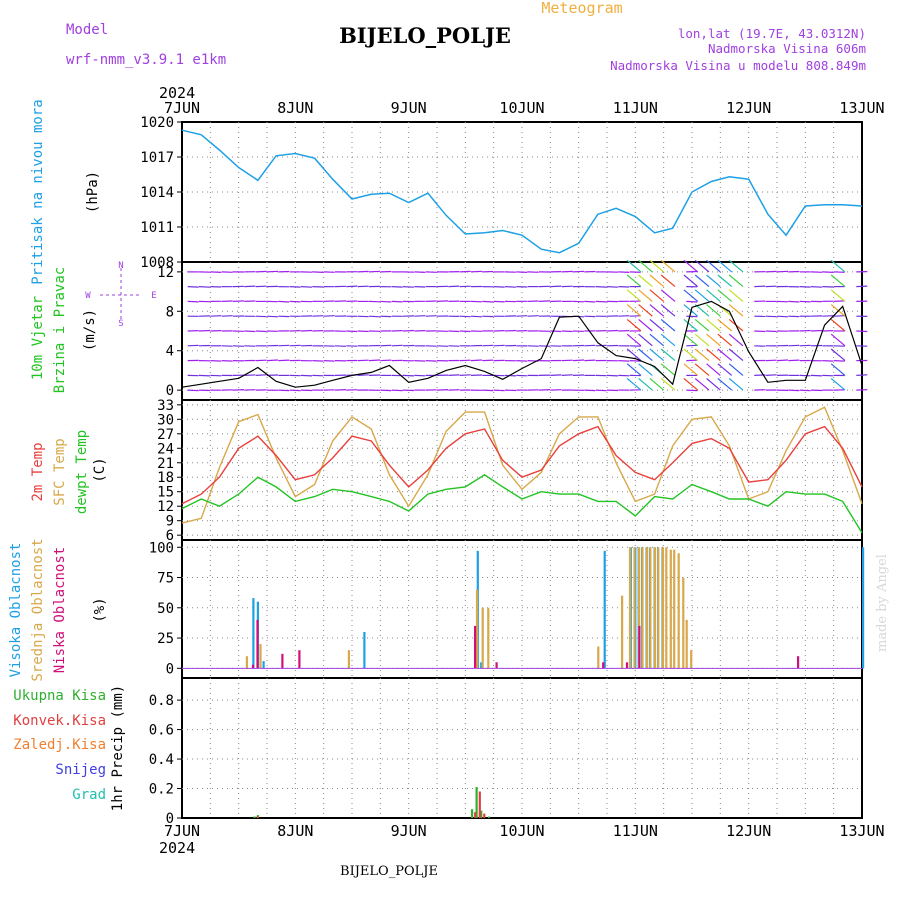 The width and height of the screenshot is (900, 900). Describe the element at coordinates (161, 790) in the screenshot. I see `precip-tick-label: 0.2` at that location.